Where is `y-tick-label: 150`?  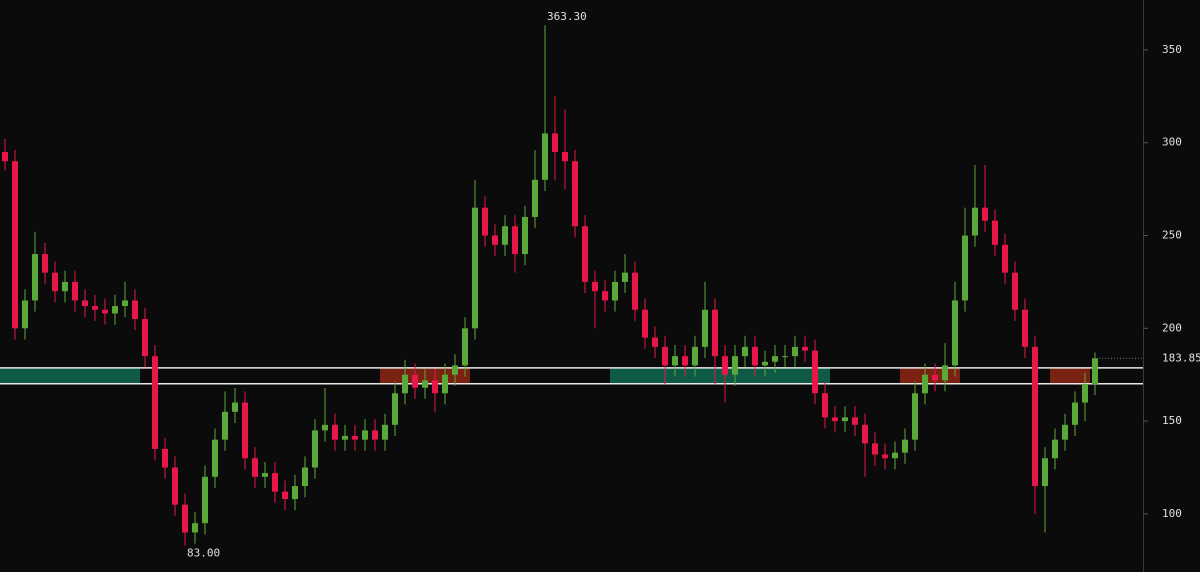 y-tick-label: 150 is located at coordinates (1172, 420).